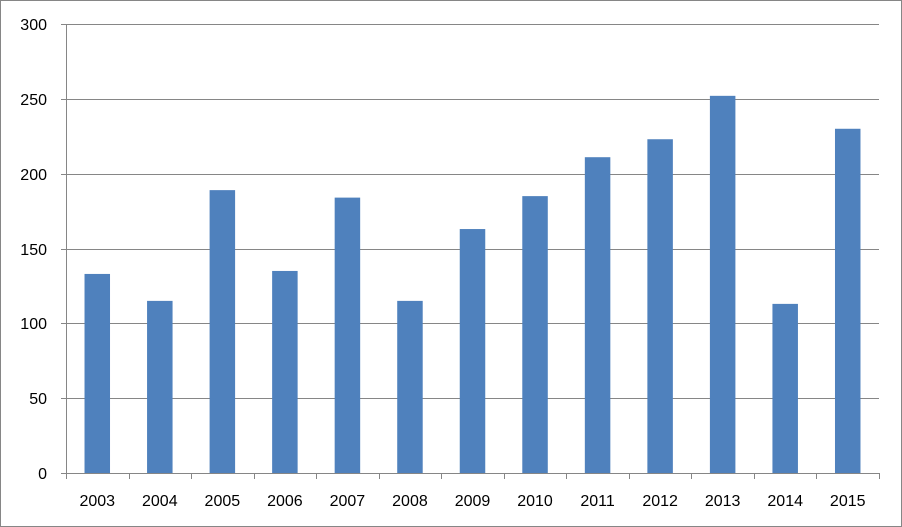  What do you see at coordinates (33, 324) in the screenshot?
I see `y-tick-label: 100` at bounding box center [33, 324].